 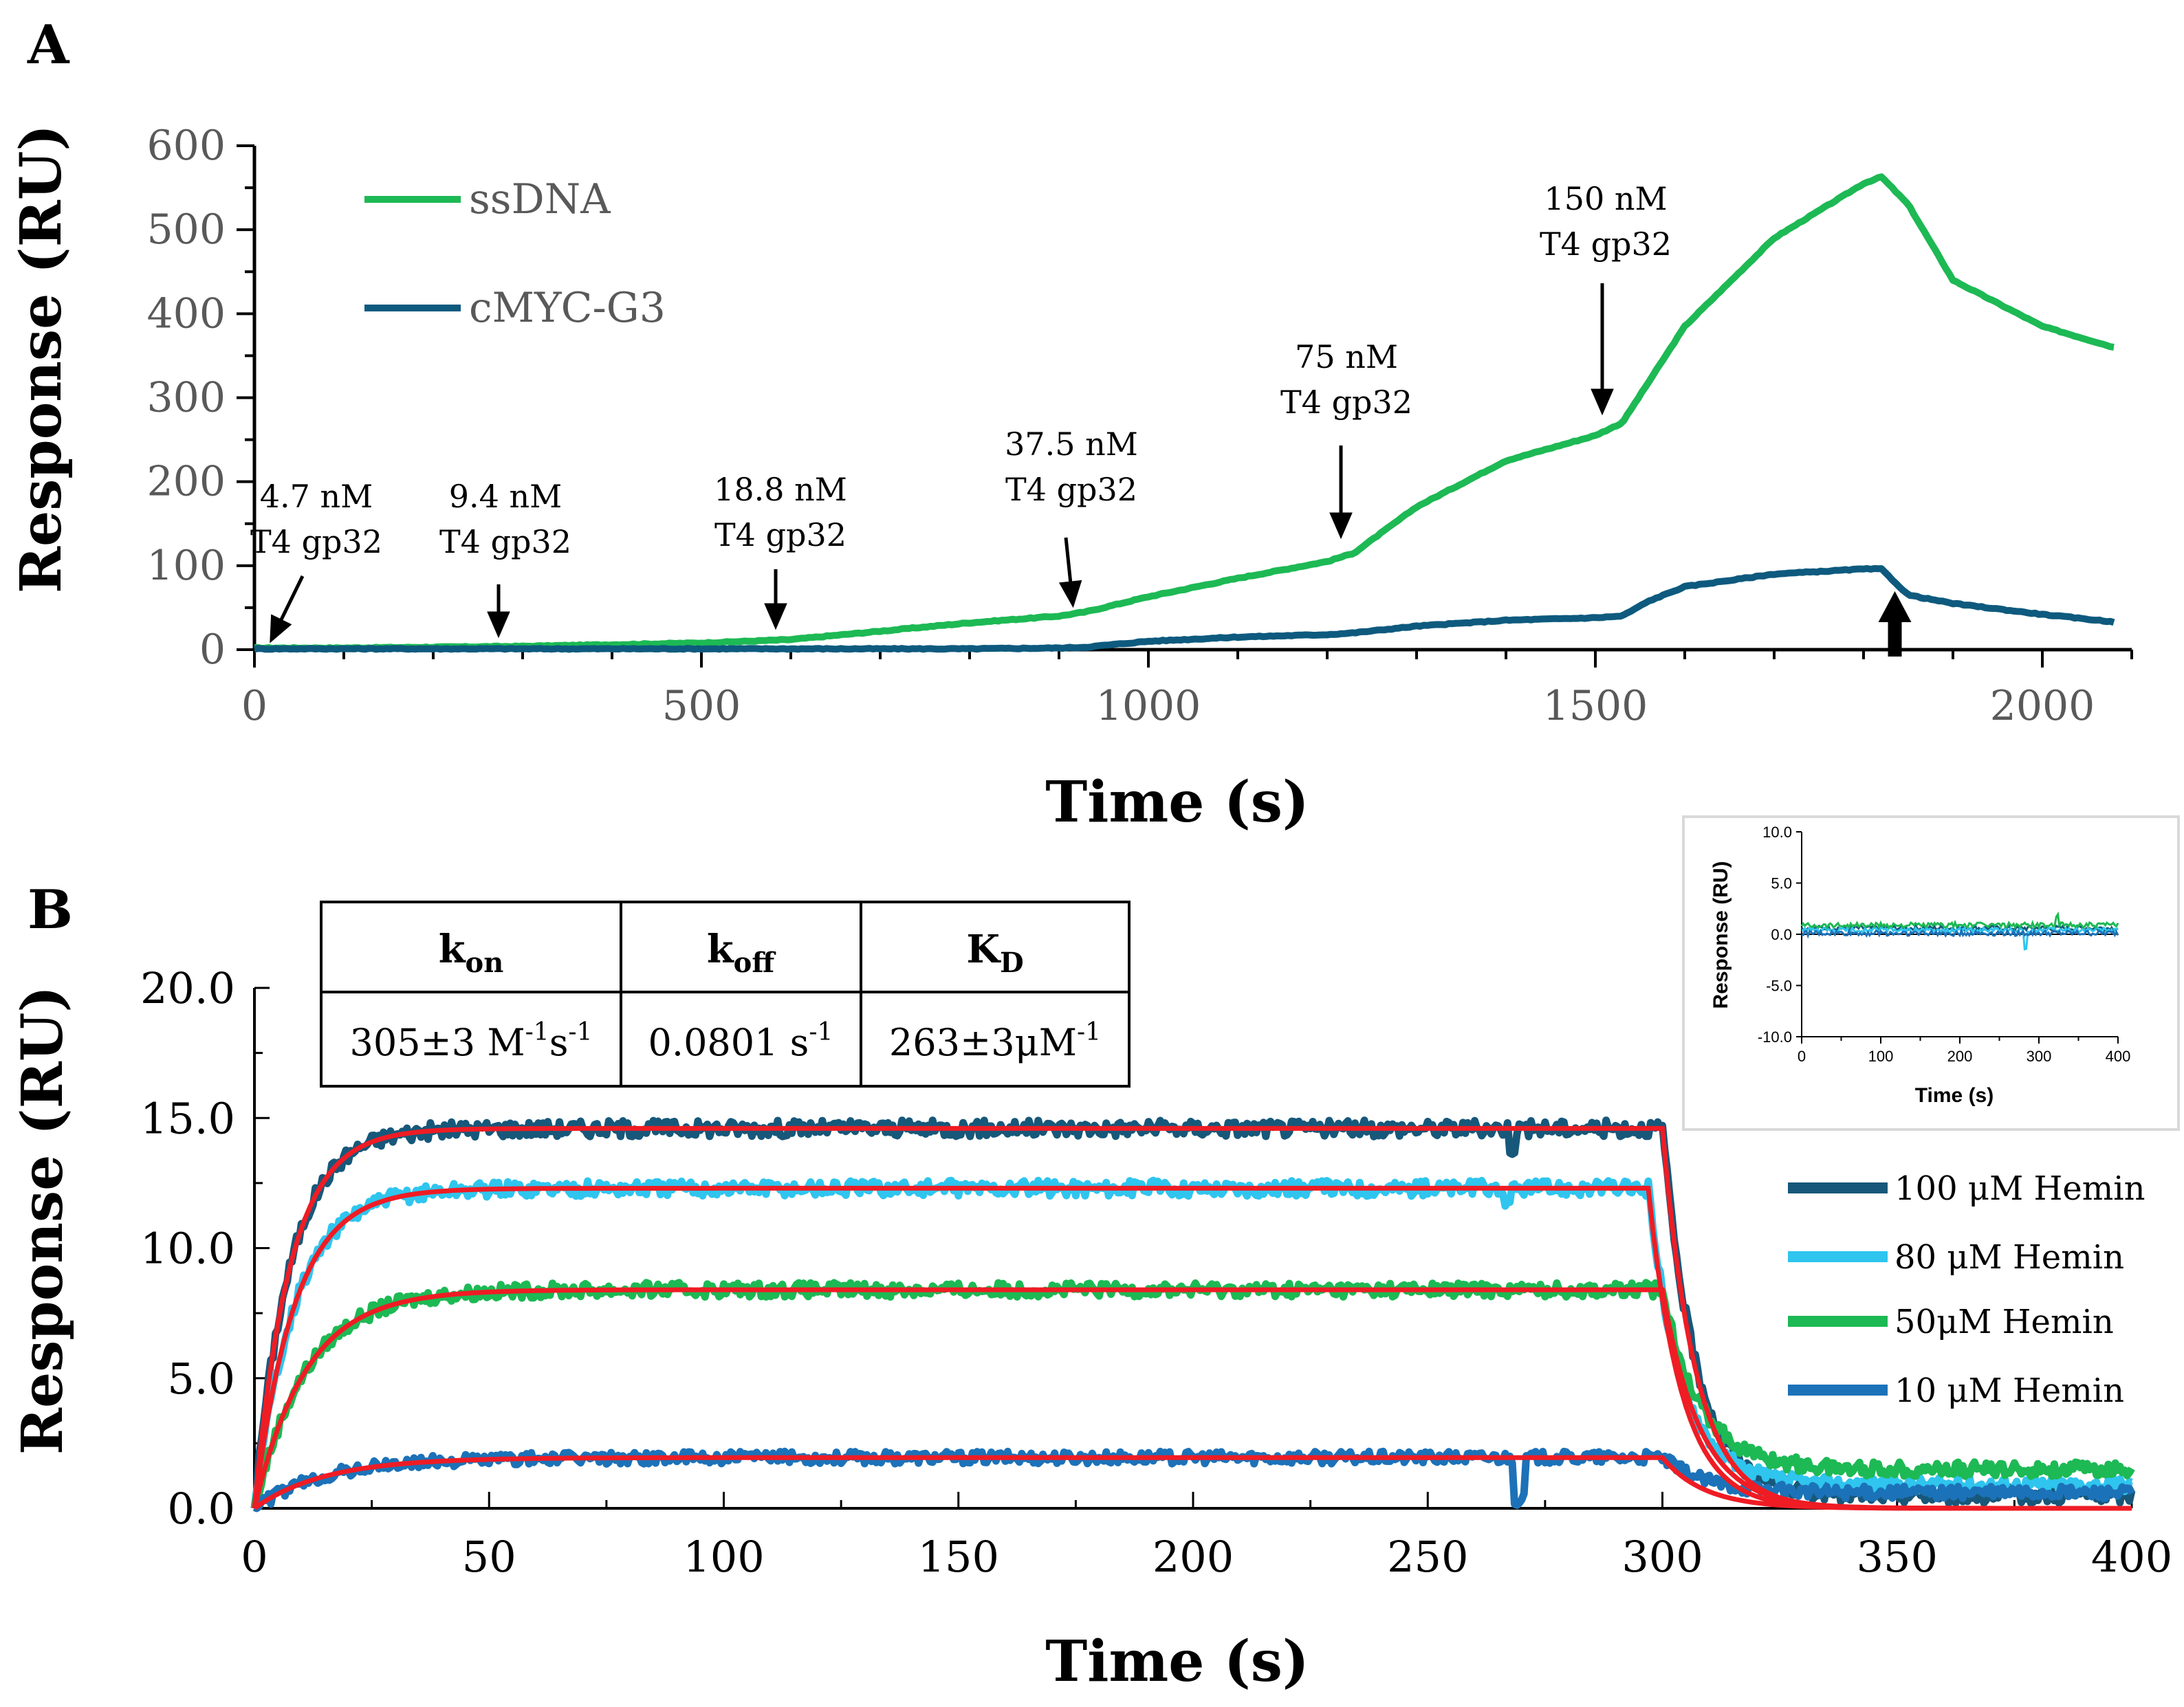 What do you see at coordinates (1595, 706) in the screenshot?
I see `panel-a-x-tick: 1500` at bounding box center [1595, 706].